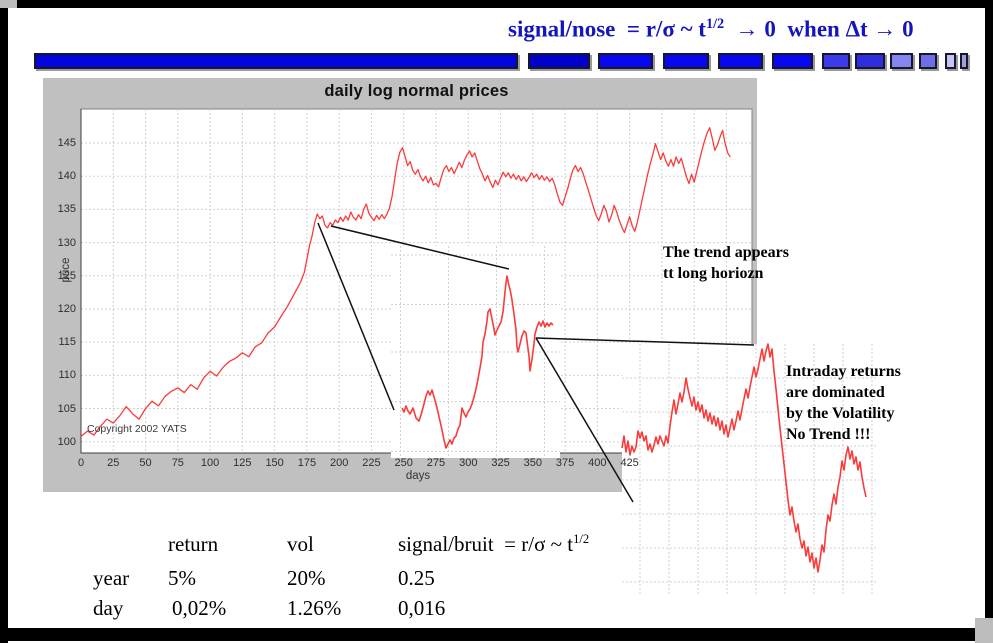 This screenshot has width=993, height=643. Describe the element at coordinates (532, 463) in the screenshot. I see `x-tick-label: 350` at that location.